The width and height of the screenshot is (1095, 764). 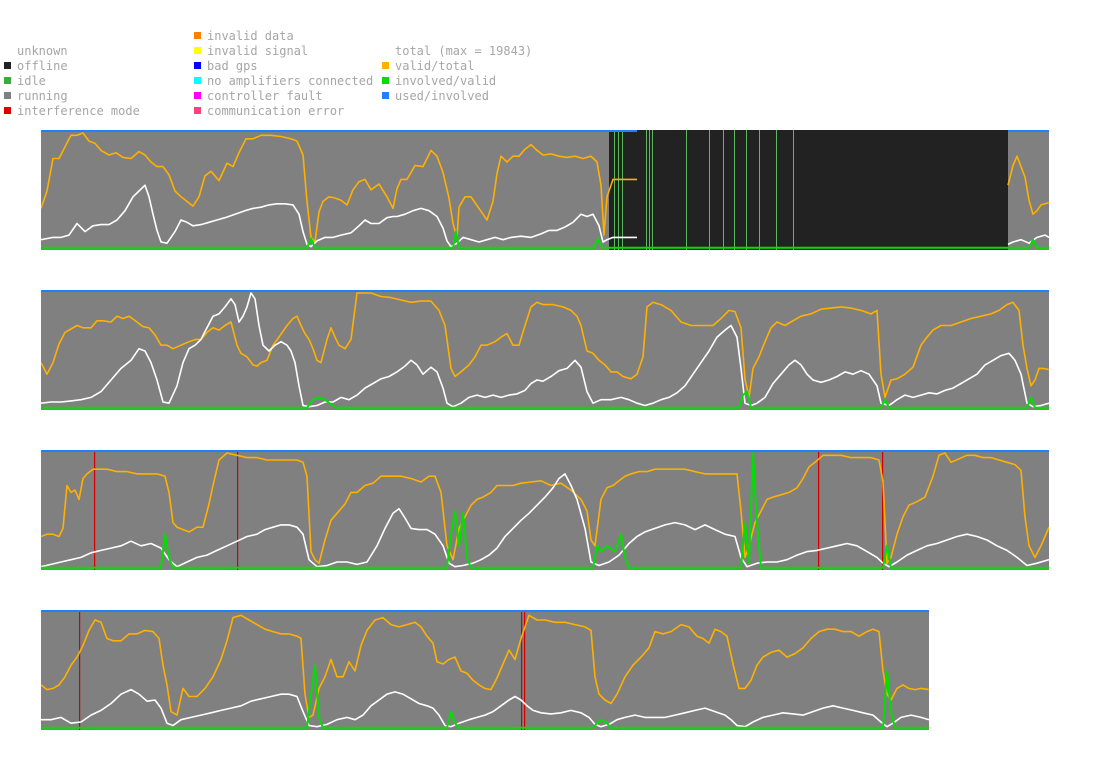 What do you see at coordinates (250, 36) in the screenshot?
I see `legend-label-invalid-data: invalid data` at bounding box center [250, 36].